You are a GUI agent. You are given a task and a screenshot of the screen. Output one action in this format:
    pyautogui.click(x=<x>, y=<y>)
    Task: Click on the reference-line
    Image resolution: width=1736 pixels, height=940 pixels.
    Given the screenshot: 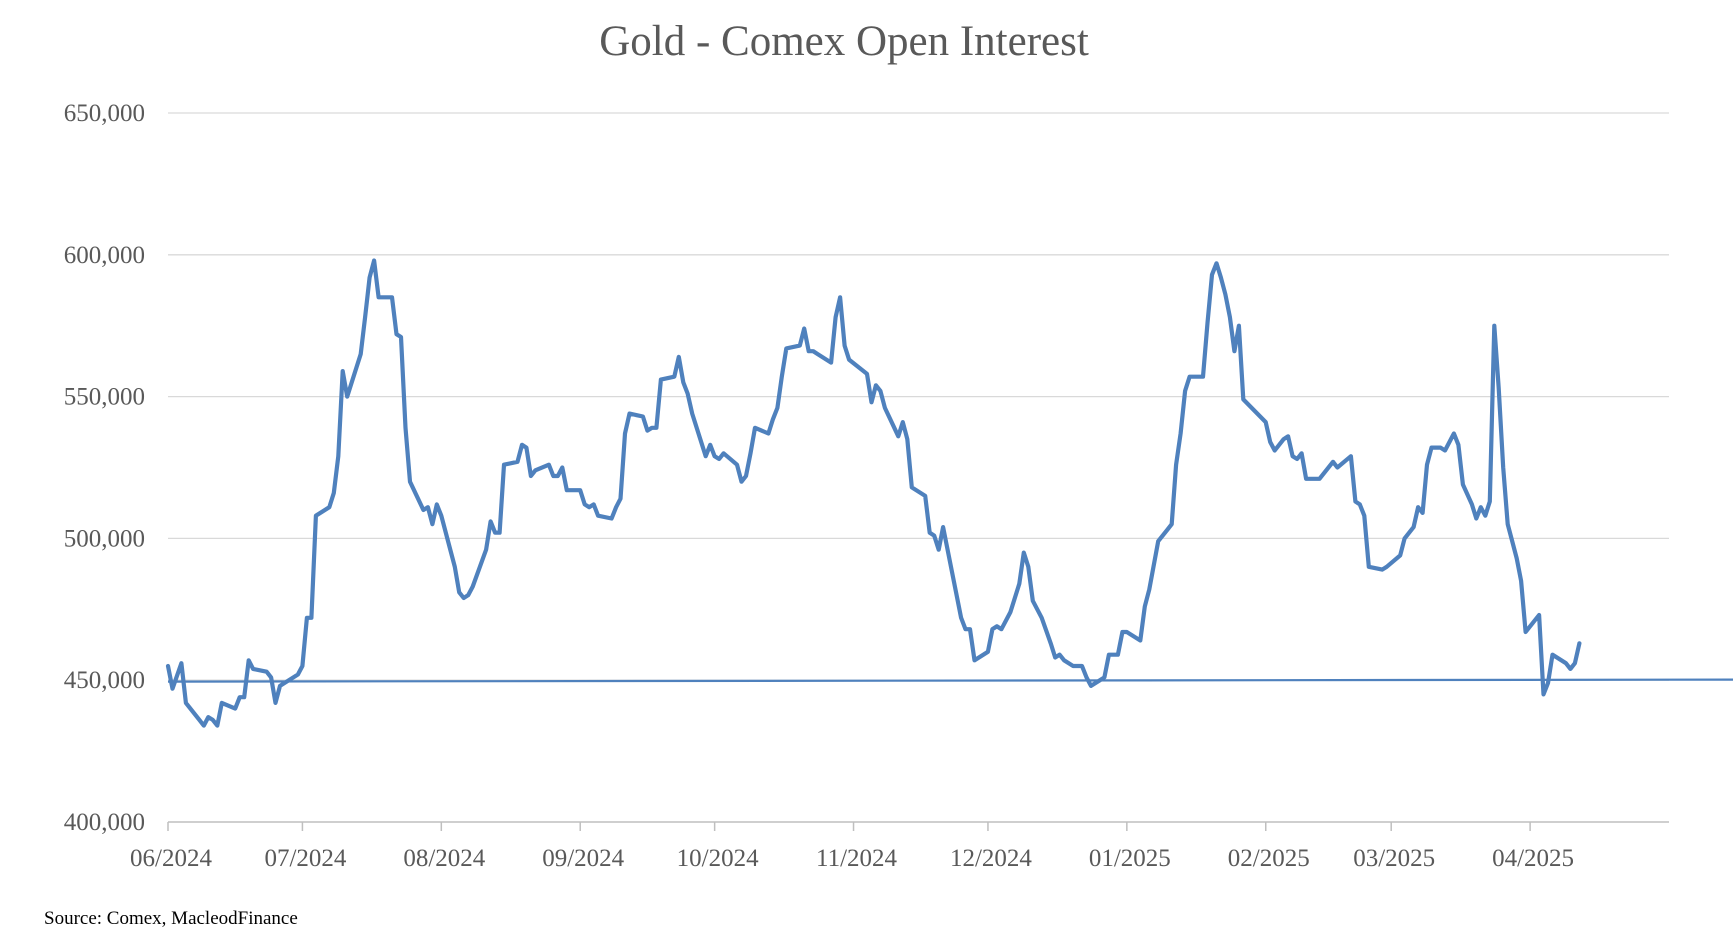 What is the action you would take?
    pyautogui.click(x=950, y=680)
    